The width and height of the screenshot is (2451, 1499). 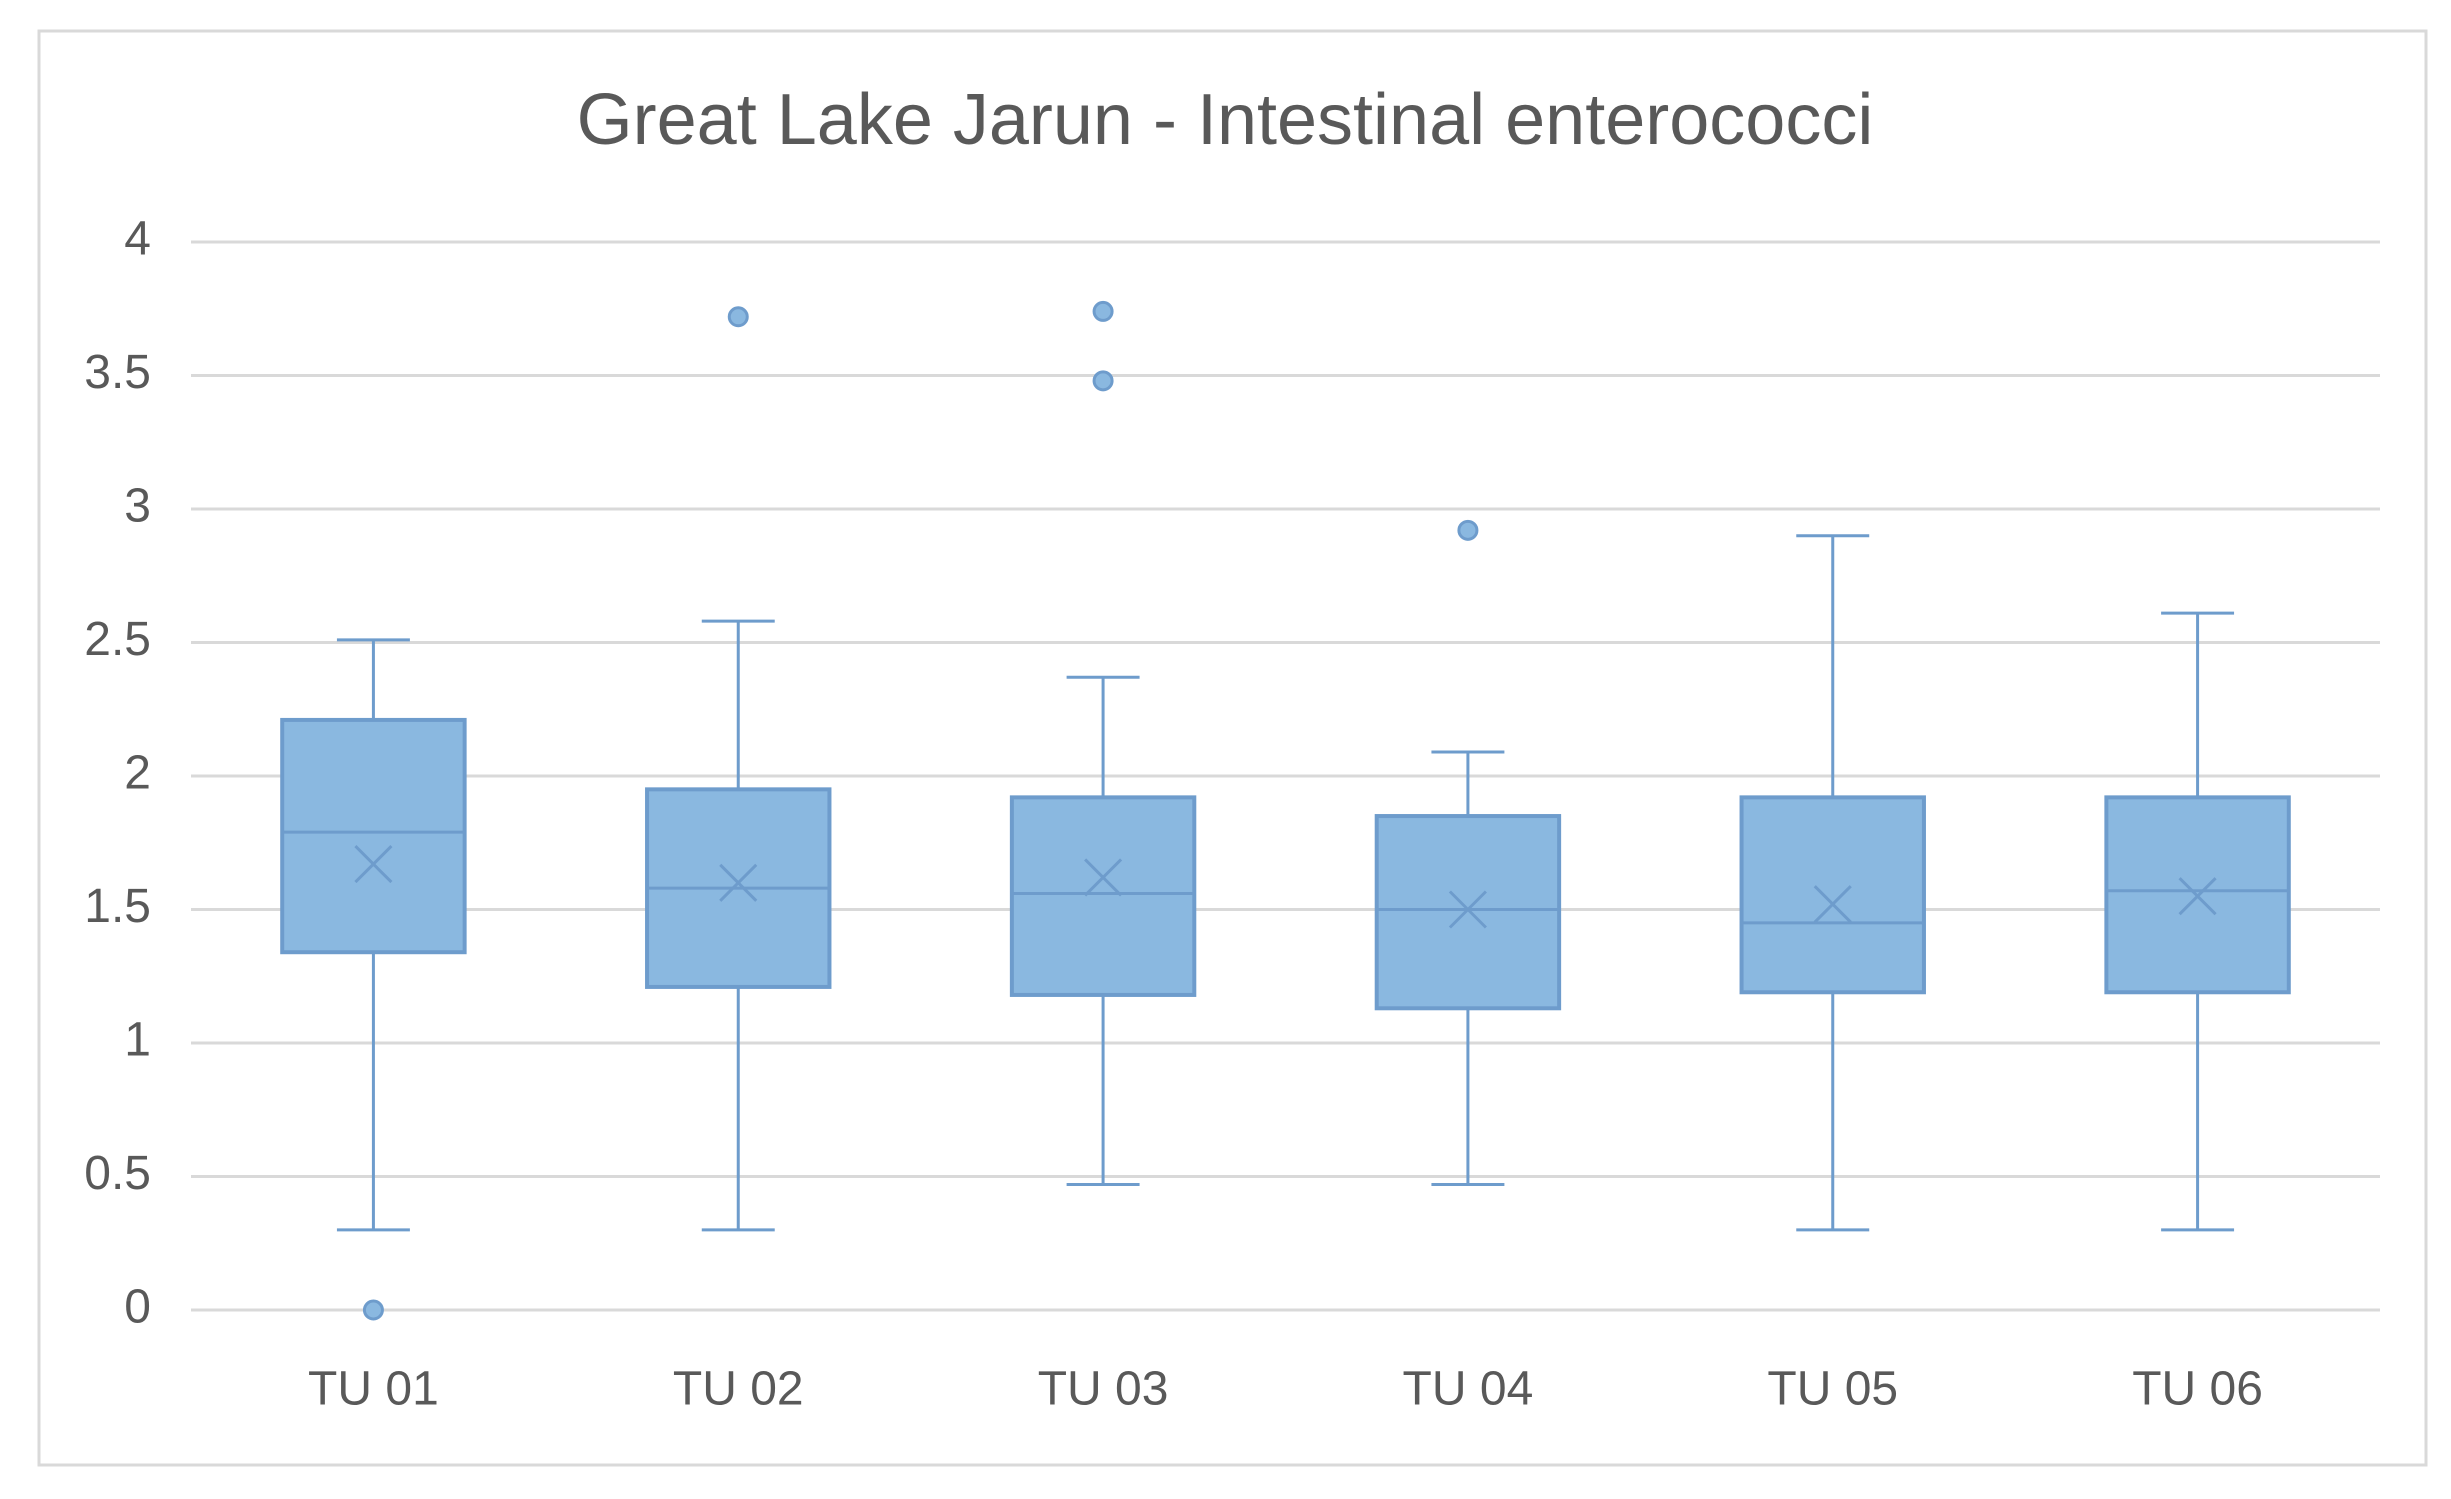 I want to click on y-tick-label: 2, so click(x=137, y=773).